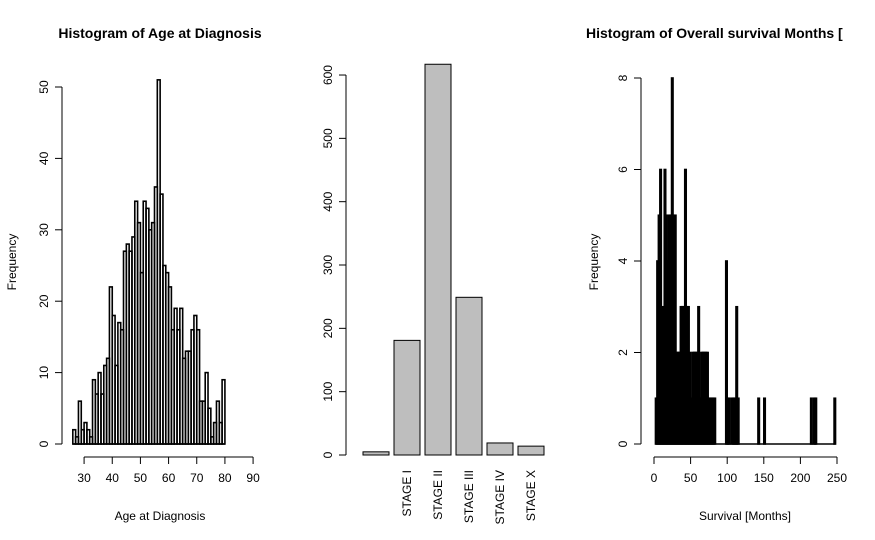  Describe the element at coordinates (328, 138) in the screenshot. I see `stage-y-tick-label: 500` at that location.